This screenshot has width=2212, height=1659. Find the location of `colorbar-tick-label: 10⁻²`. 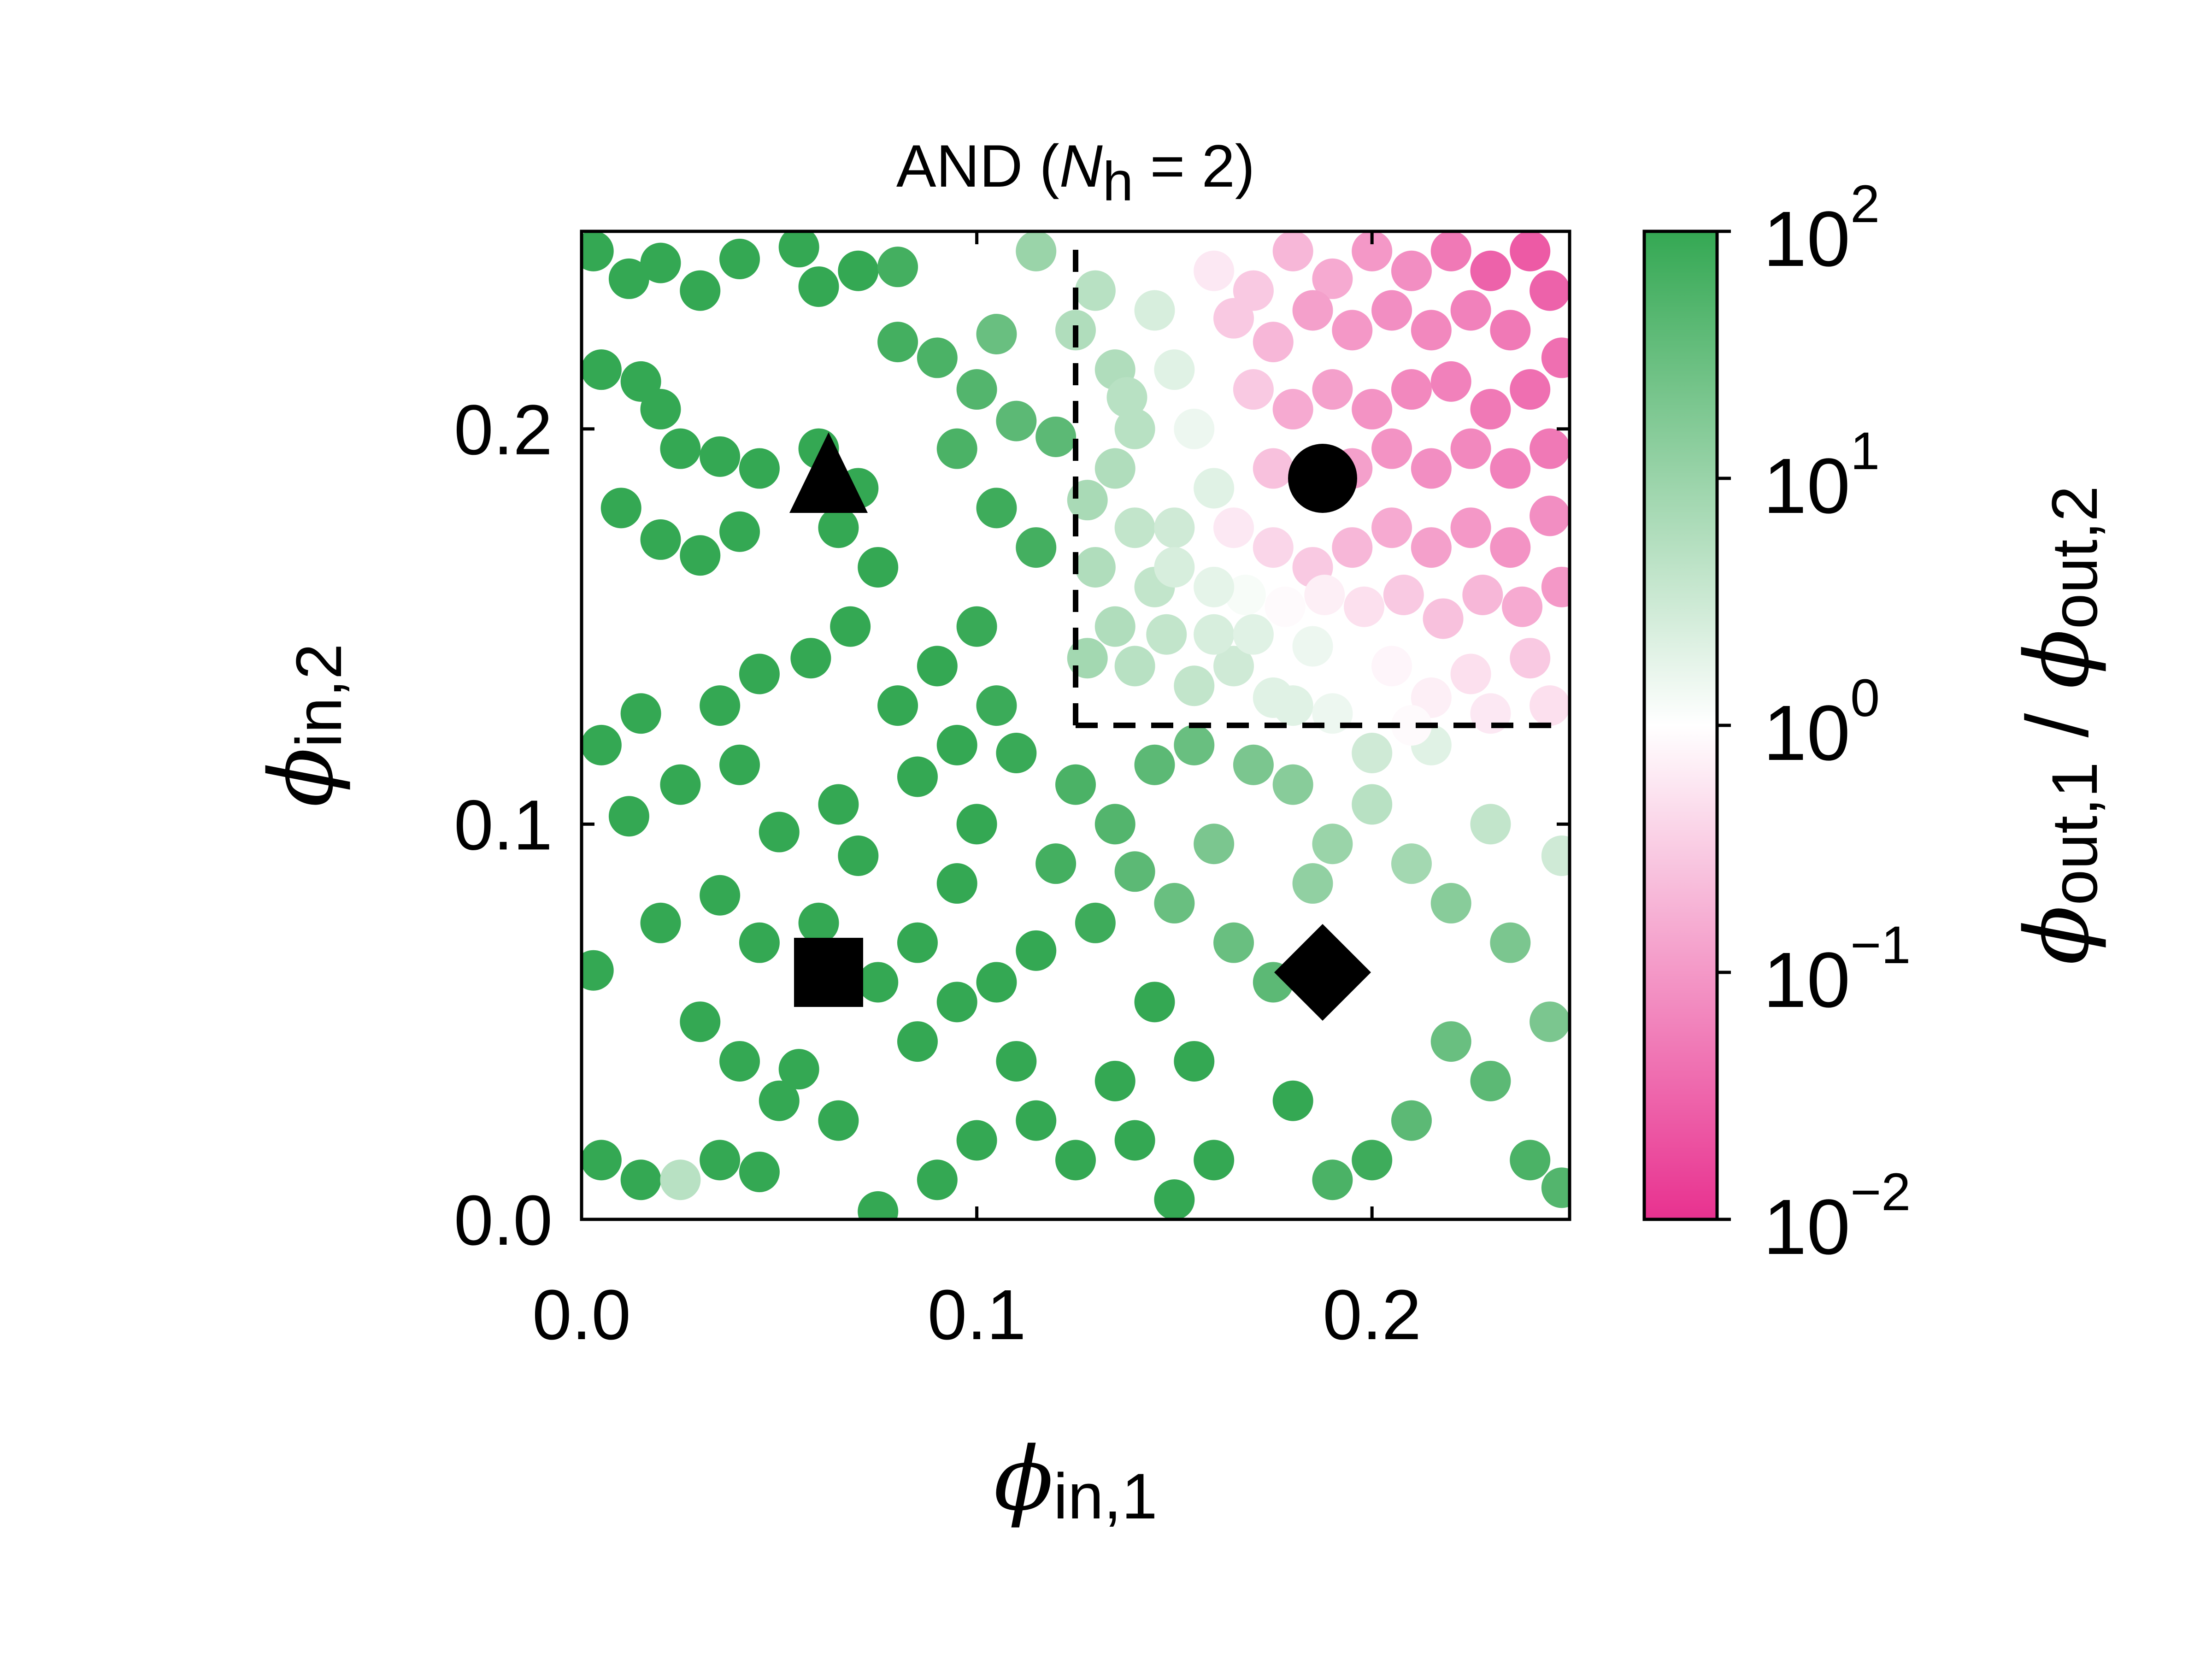

colorbar-tick-label: 10⁻² is located at coordinates (1837, 1217).